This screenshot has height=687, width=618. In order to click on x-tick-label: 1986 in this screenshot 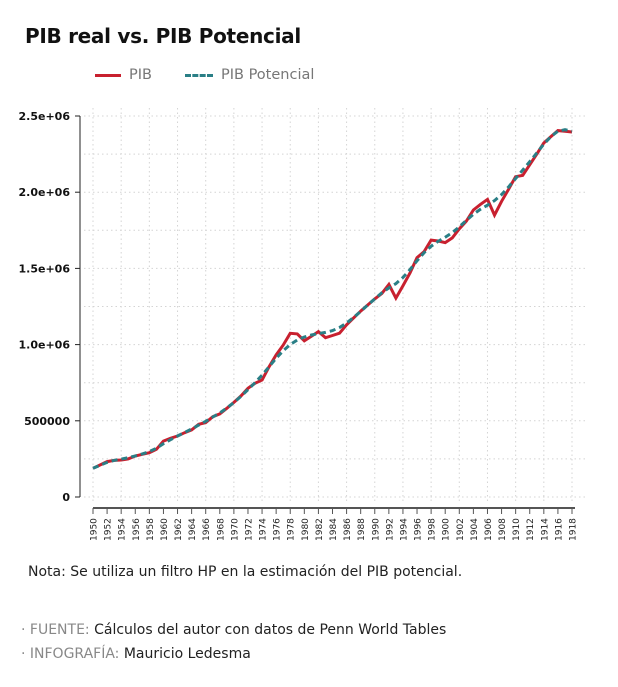, I will do `click(348, 529)`.